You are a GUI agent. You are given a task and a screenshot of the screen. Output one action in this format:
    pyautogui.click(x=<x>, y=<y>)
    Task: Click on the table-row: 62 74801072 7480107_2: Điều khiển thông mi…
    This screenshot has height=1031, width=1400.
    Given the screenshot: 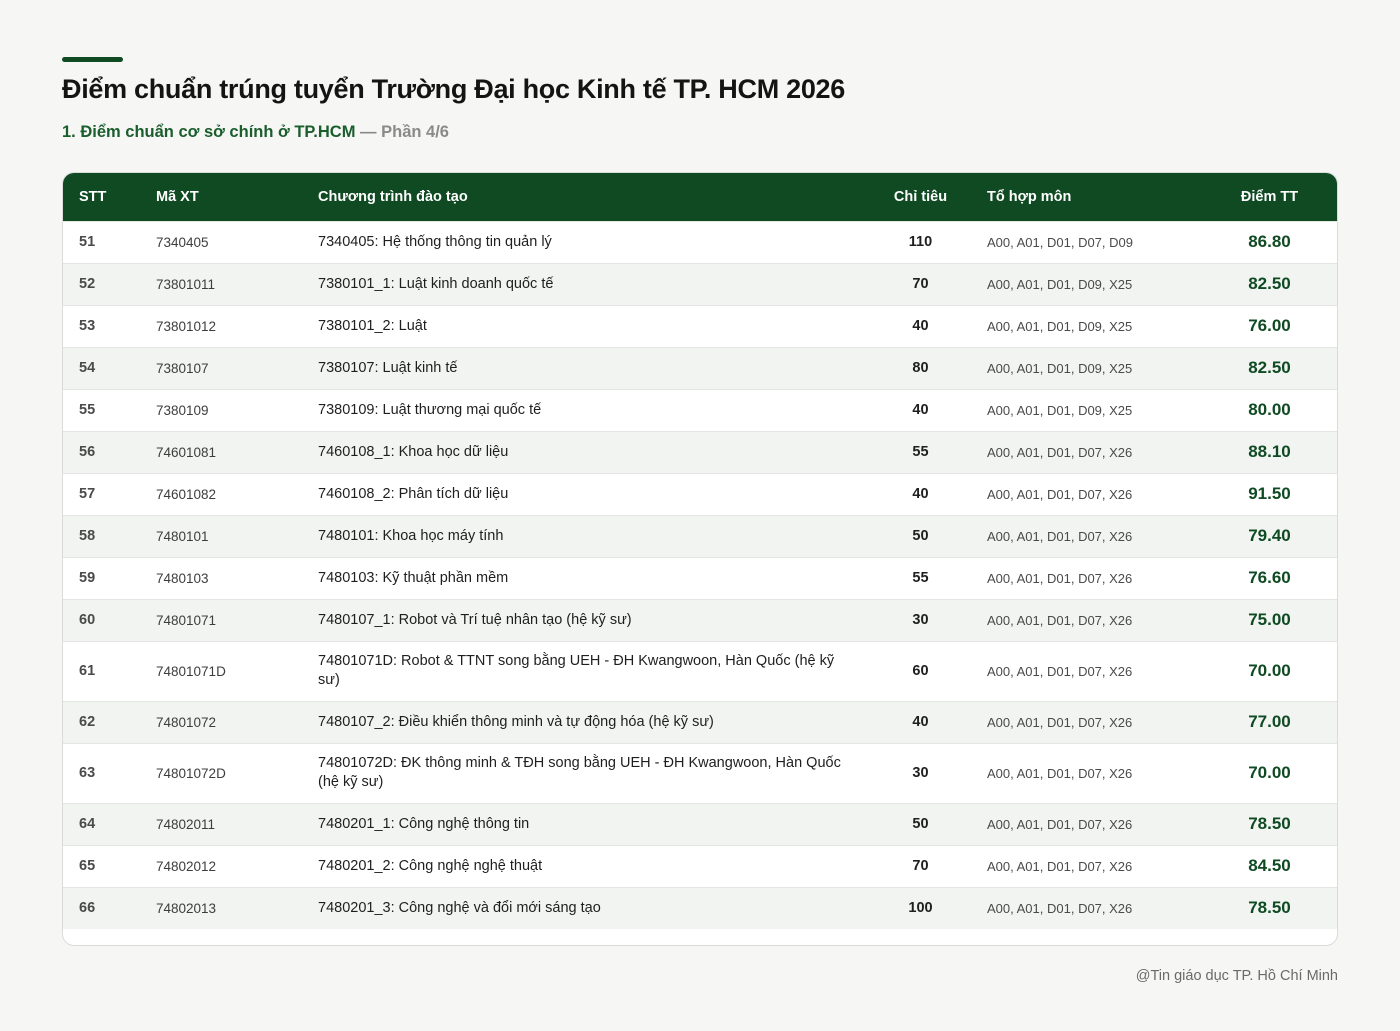 What is the action you would take?
    pyautogui.click(x=700, y=722)
    